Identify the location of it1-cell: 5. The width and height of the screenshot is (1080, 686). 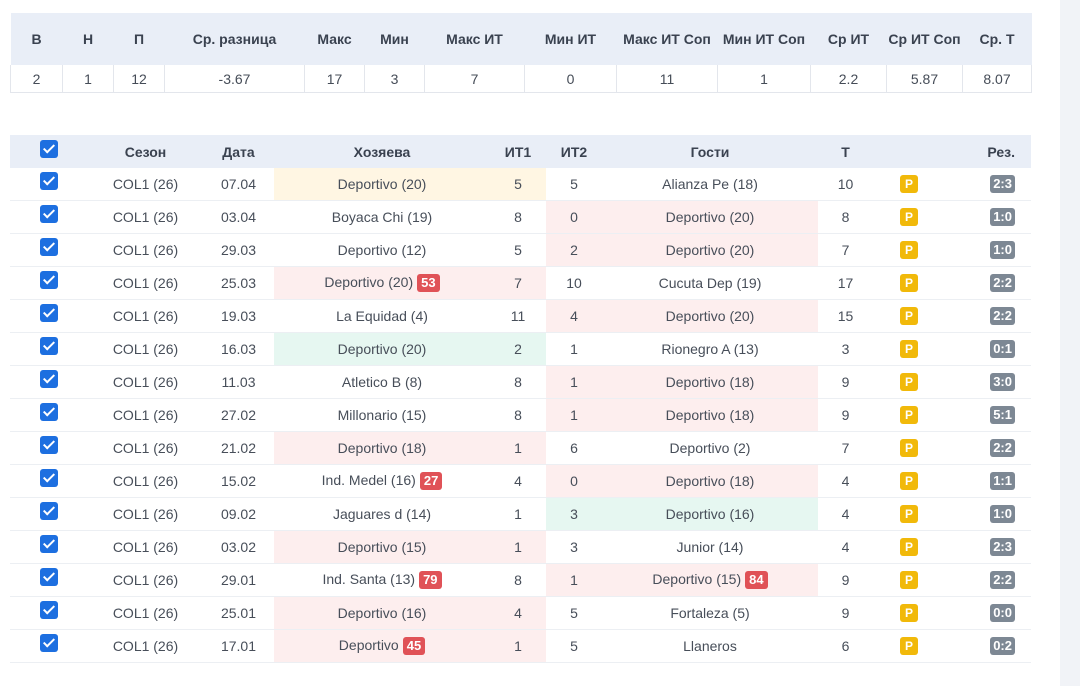
(518, 184).